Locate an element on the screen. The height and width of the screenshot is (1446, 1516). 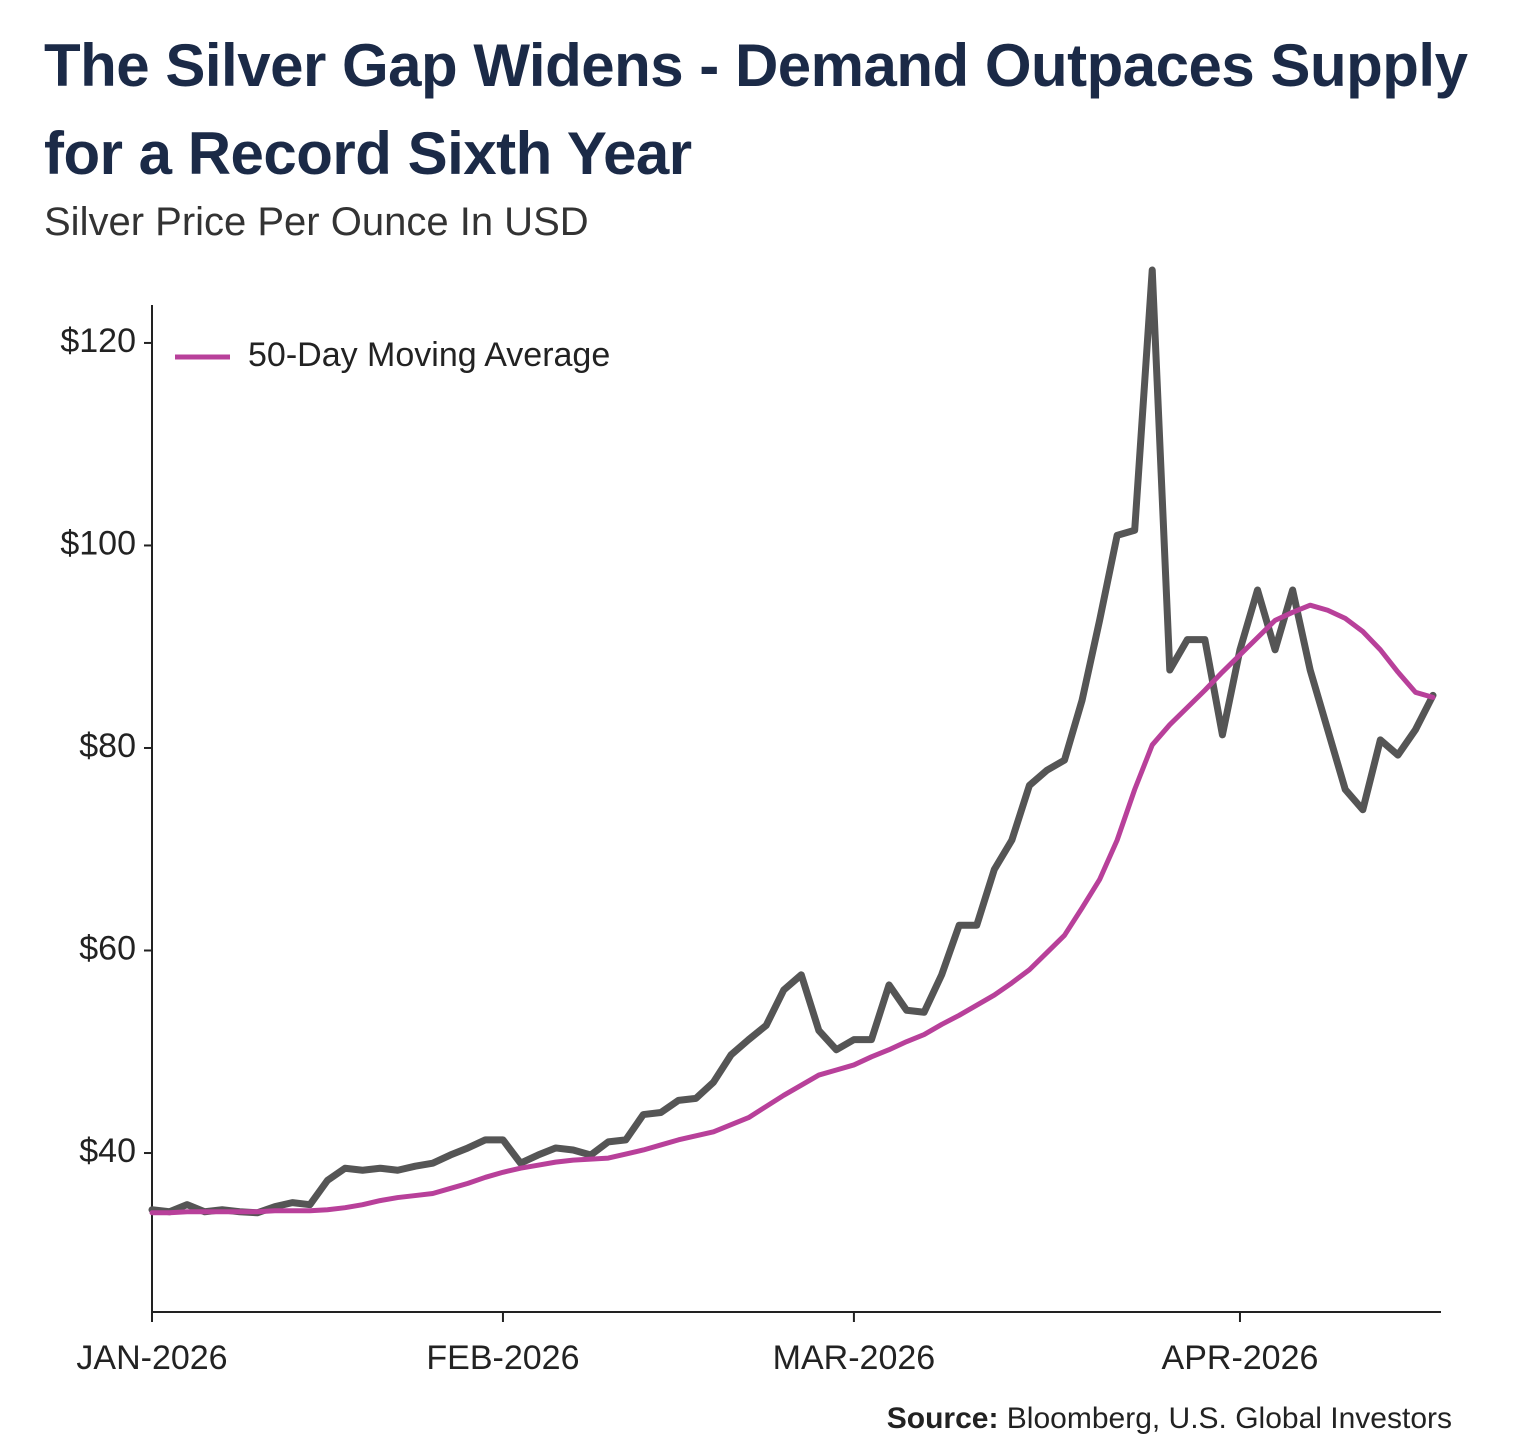
y-tick-label: $100 is located at coordinates (98, 543).